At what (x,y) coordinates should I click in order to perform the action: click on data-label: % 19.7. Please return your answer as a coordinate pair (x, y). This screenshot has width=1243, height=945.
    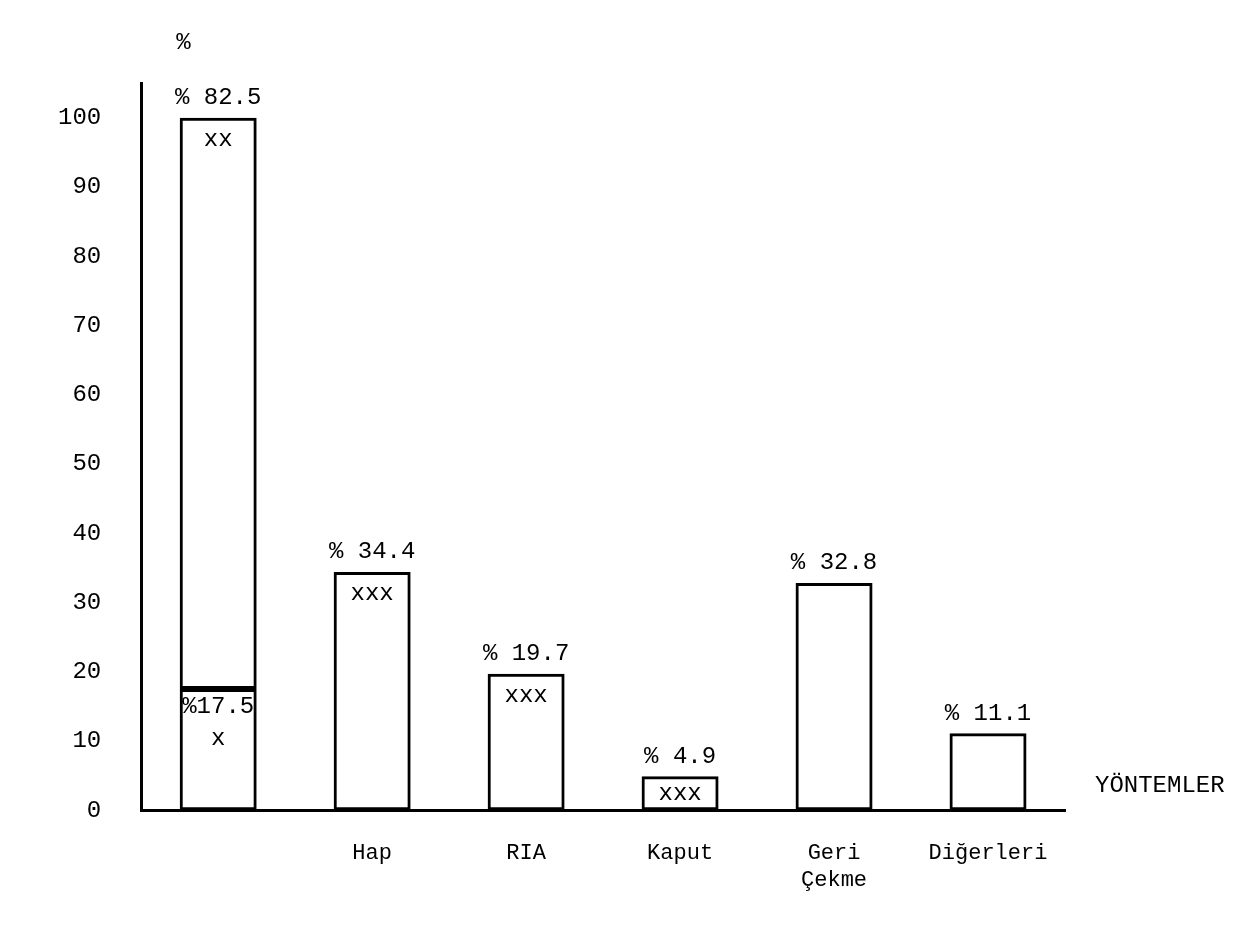
    Looking at the image, I should click on (526, 654).